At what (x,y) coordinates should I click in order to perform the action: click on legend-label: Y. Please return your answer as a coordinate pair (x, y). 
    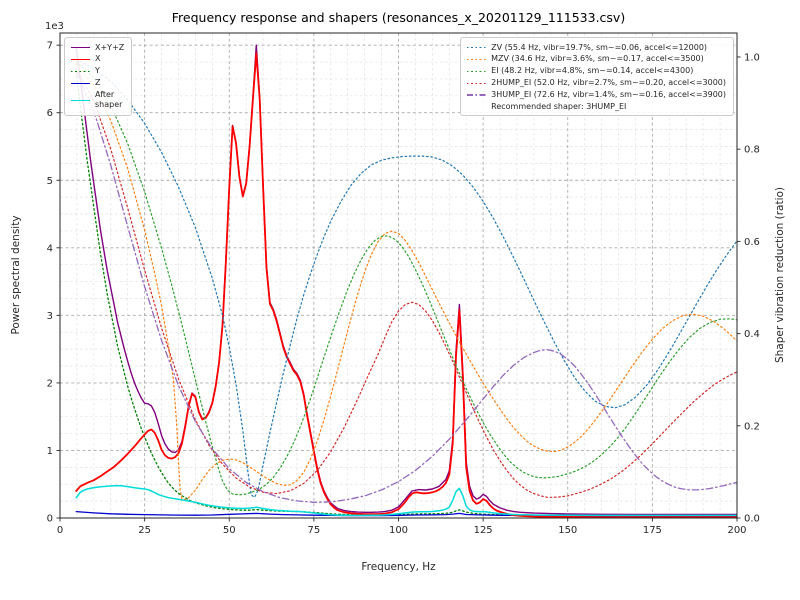
    Looking at the image, I should click on (97, 71).